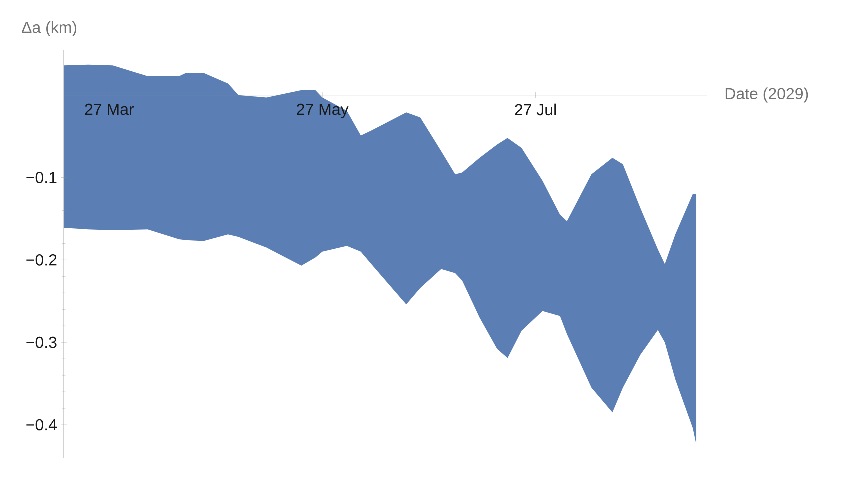 This screenshot has height=489, width=846. Describe the element at coordinates (49, 29) in the screenshot. I see `y-axis-title: Δa (km)` at that location.